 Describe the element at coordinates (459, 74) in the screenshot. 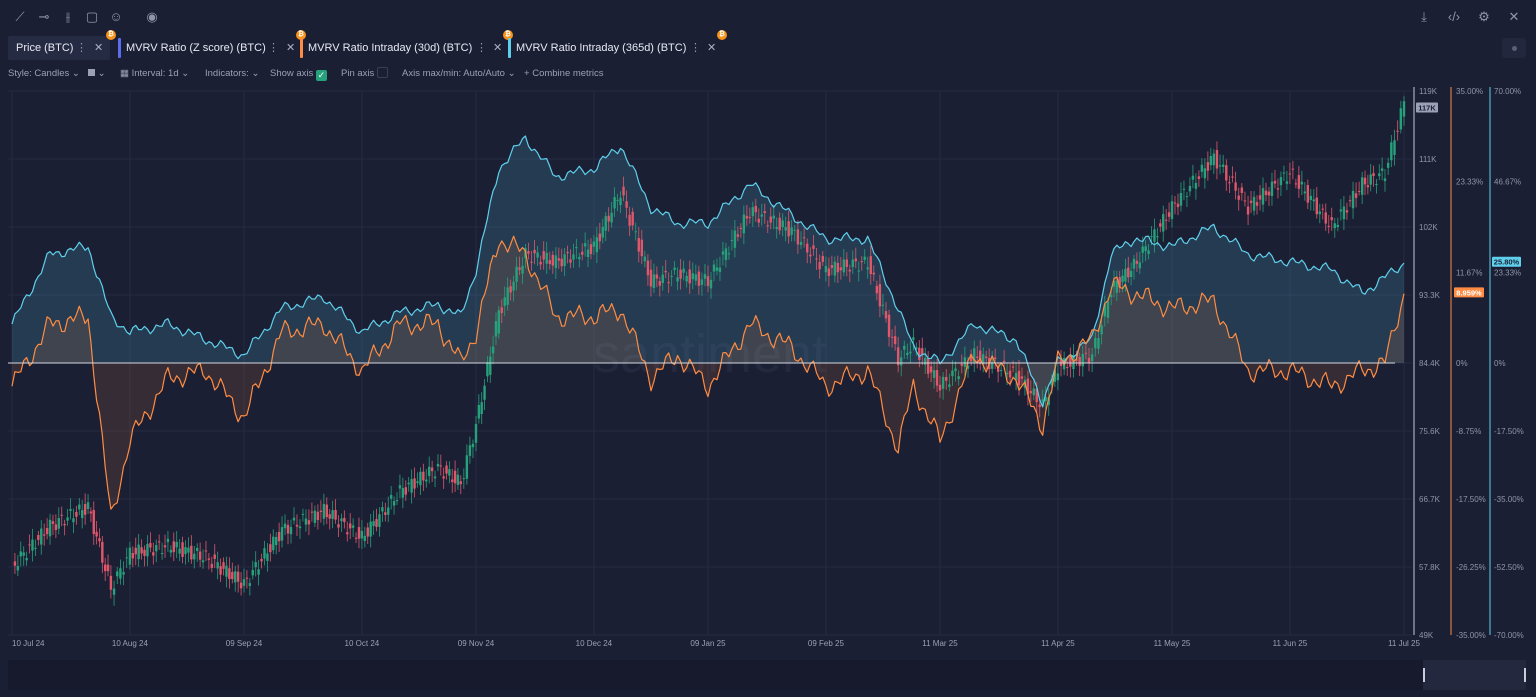

I see `axis-mode-select: Axis max/min: Auto/Auto ⌄` at that location.